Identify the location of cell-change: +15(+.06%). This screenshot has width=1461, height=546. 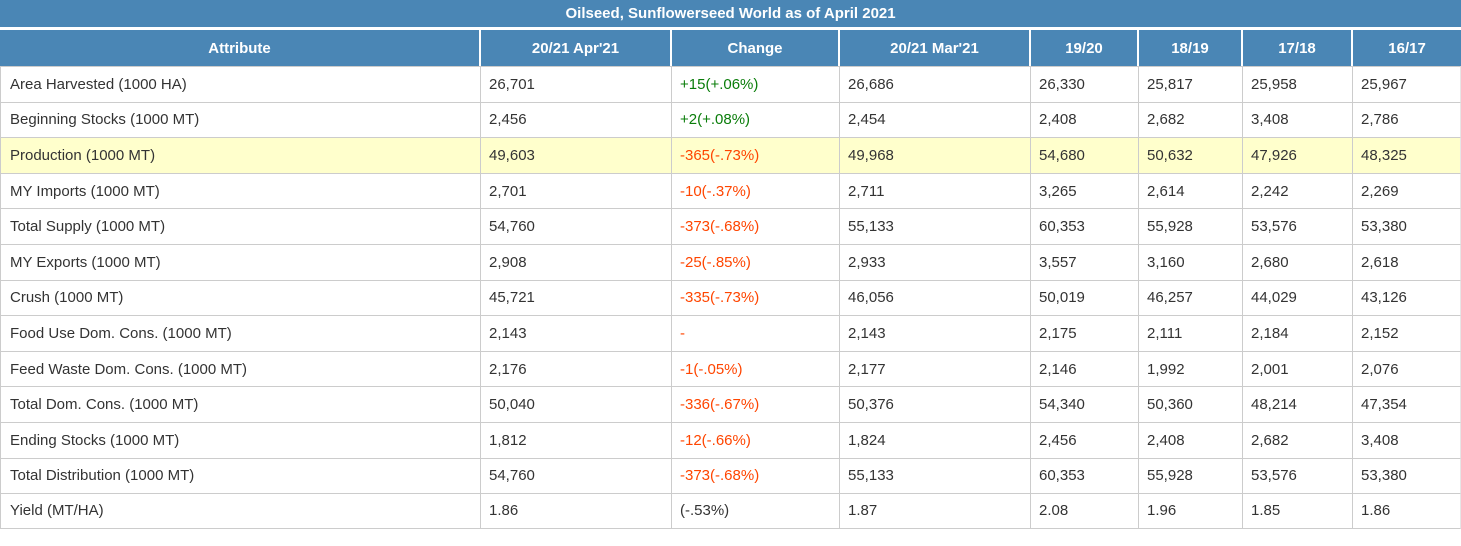
(756, 84).